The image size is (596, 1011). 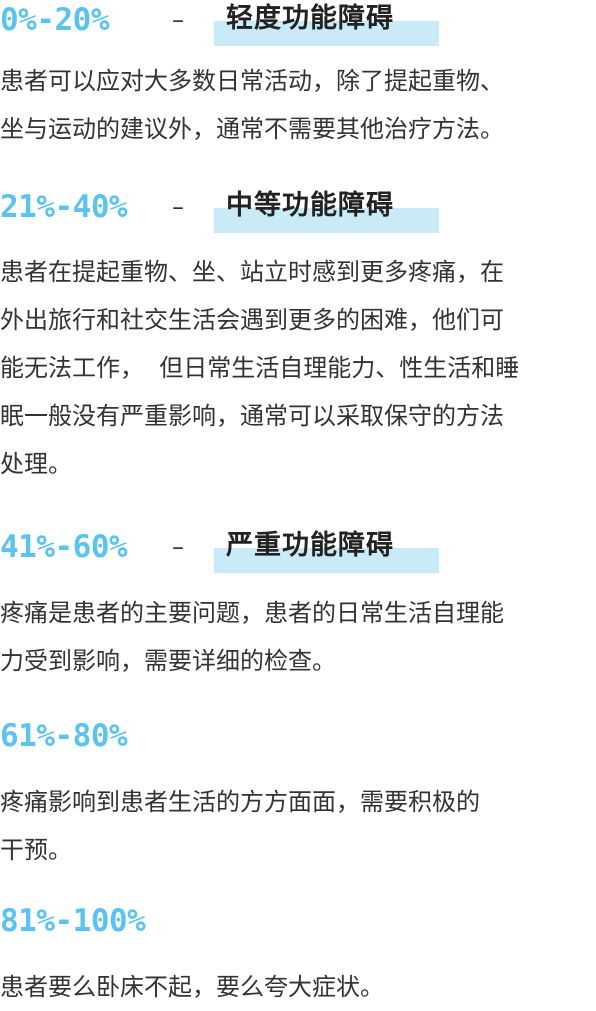 What do you see at coordinates (310, 18) in the screenshot?
I see `level-label: 轻度功能障碍` at bounding box center [310, 18].